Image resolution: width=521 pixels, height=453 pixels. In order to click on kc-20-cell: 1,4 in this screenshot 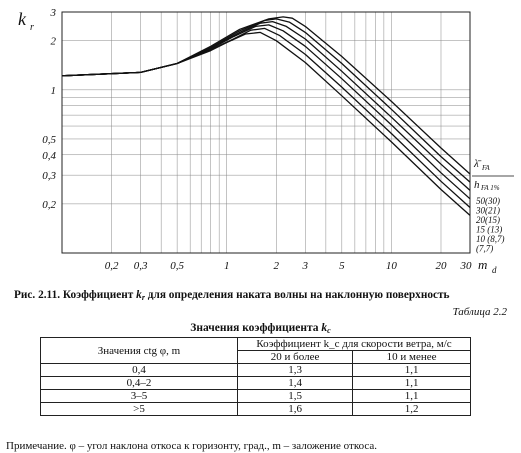, I will do `click(295, 383)`.